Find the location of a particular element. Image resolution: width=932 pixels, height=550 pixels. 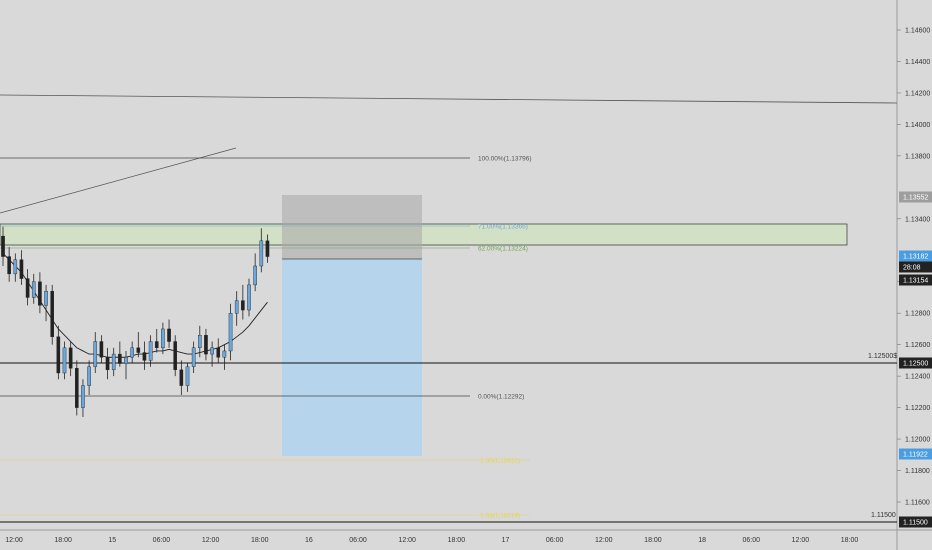

price-tick-label: 1.13400 is located at coordinates (917, 219).